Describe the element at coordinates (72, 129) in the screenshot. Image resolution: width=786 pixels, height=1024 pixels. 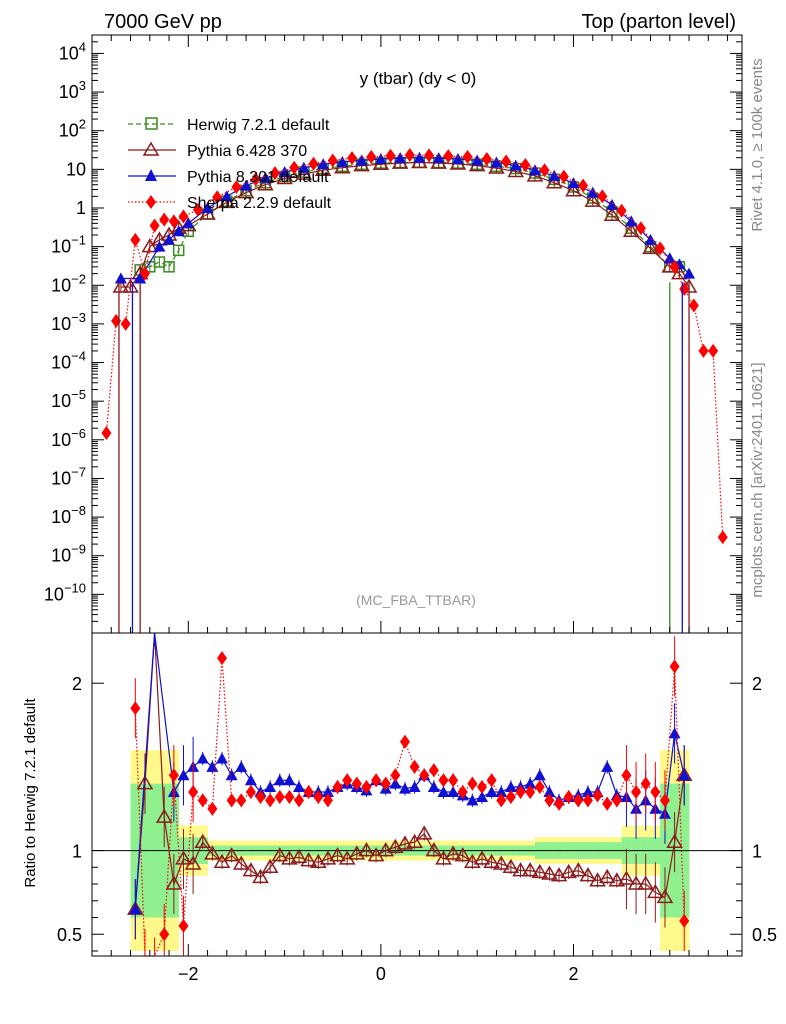
I see `y-tick-label: 10²` at that location.